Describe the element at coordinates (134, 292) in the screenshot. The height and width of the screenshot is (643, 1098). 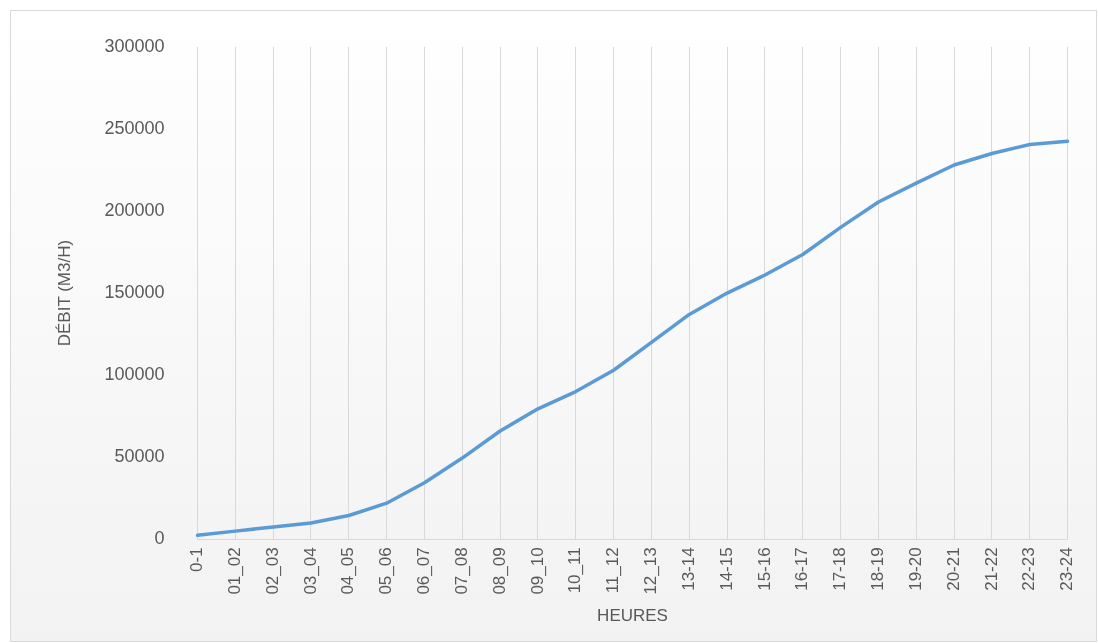
I see `y-tick-label: 150000` at that location.